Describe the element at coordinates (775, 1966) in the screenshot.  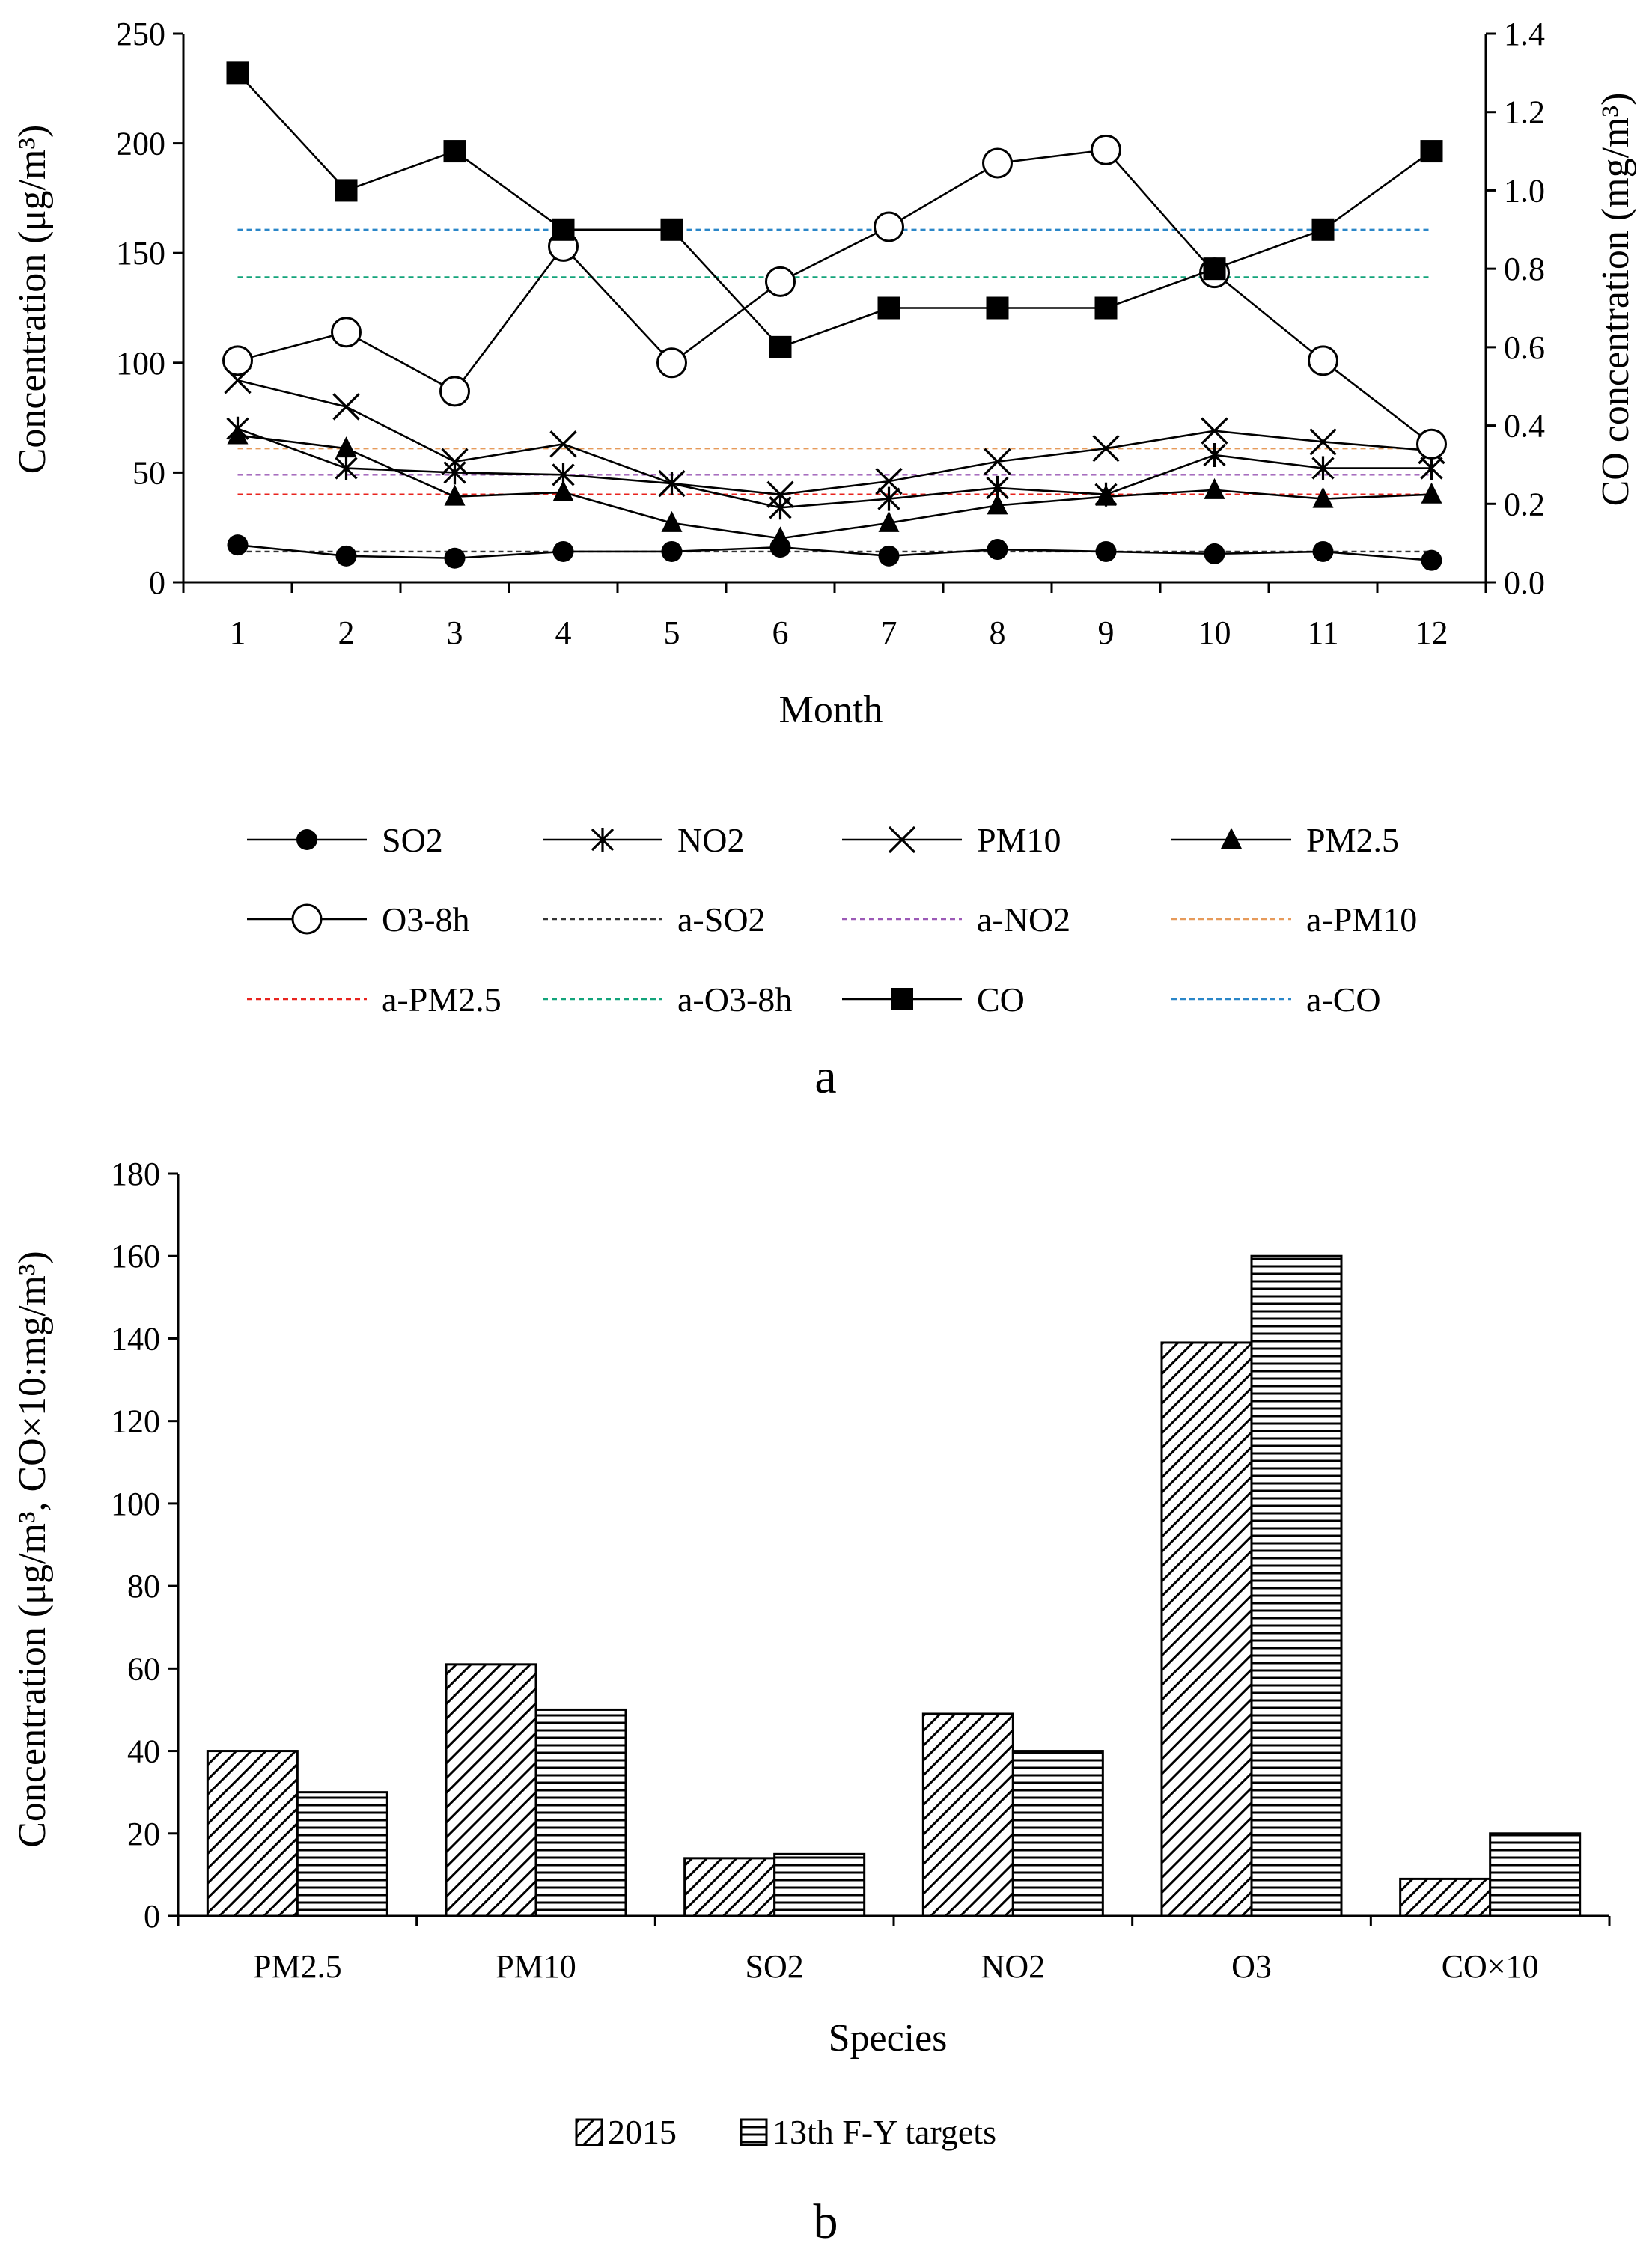
I see `x-tick-label: SO2` at that location.